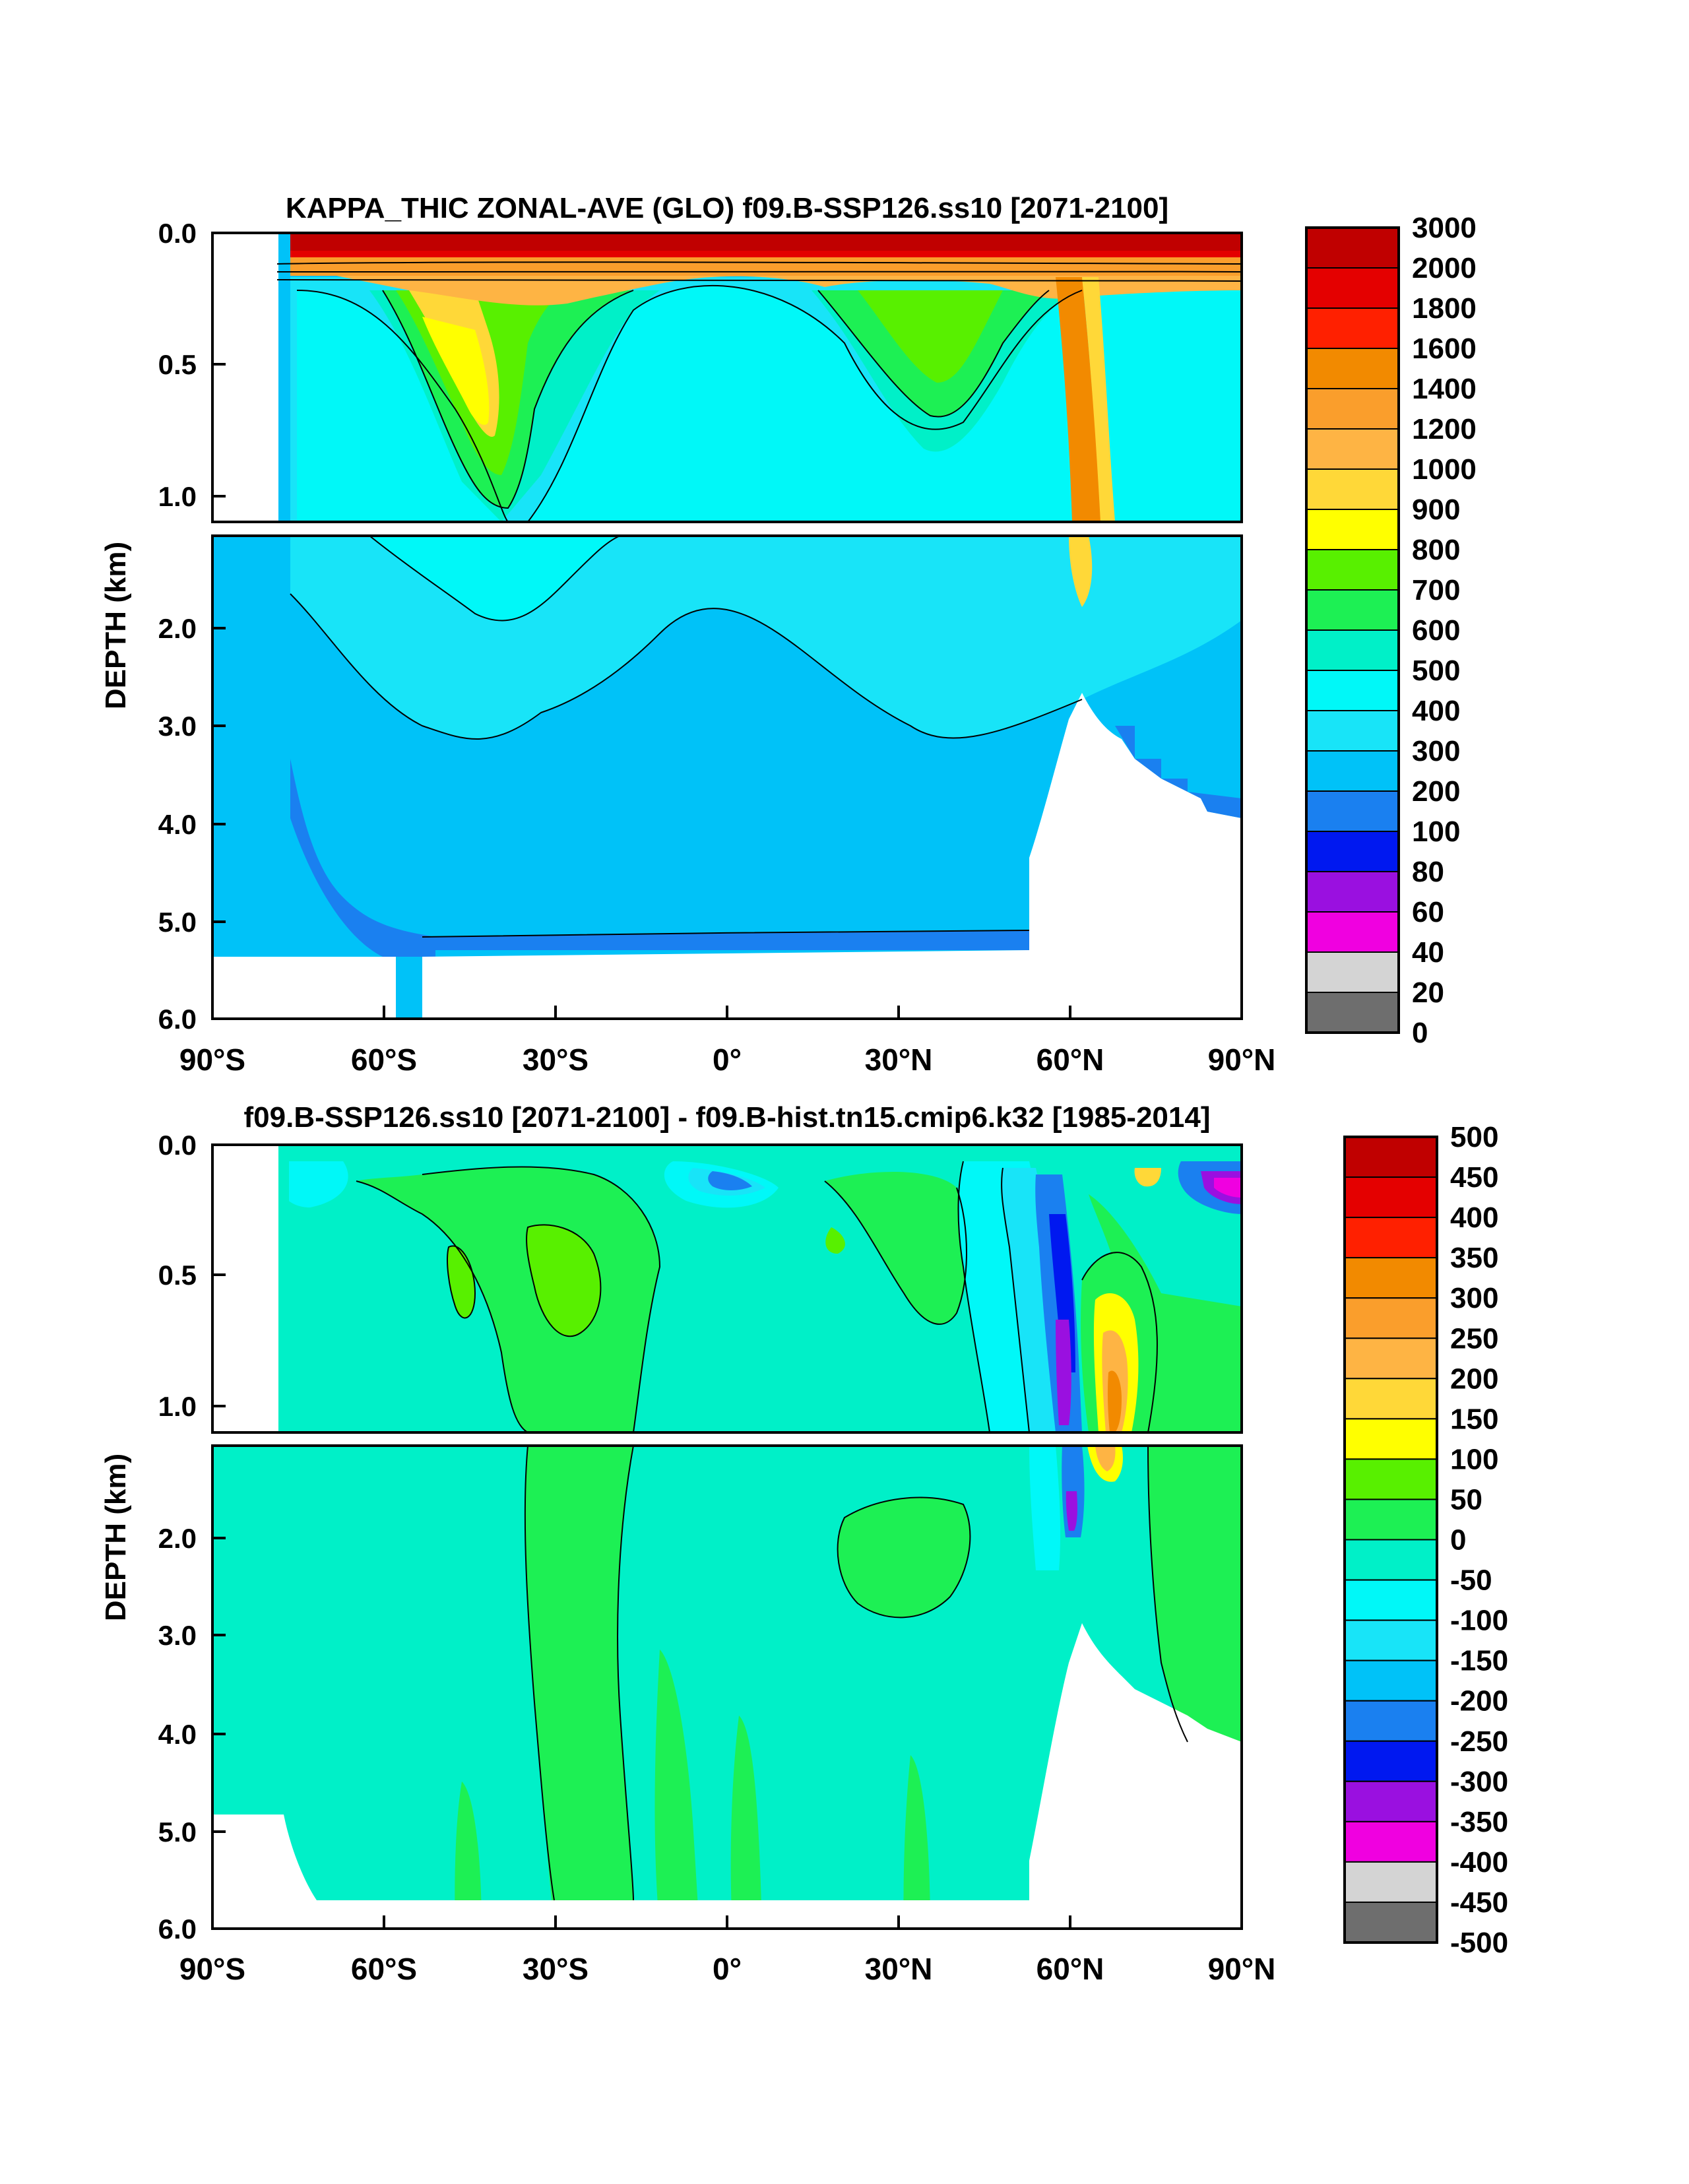 Image resolution: width=1689 pixels, height=2184 pixels. Describe the element at coordinates (177, 1734) in the screenshot. I see `y-tick-label: 4.0` at that location.